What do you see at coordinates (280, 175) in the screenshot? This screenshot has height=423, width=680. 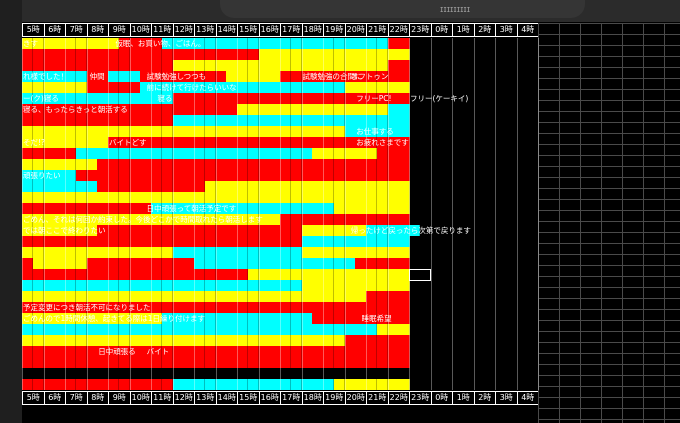 I see `schedule-row: 頑張りたい` at bounding box center [280, 175].